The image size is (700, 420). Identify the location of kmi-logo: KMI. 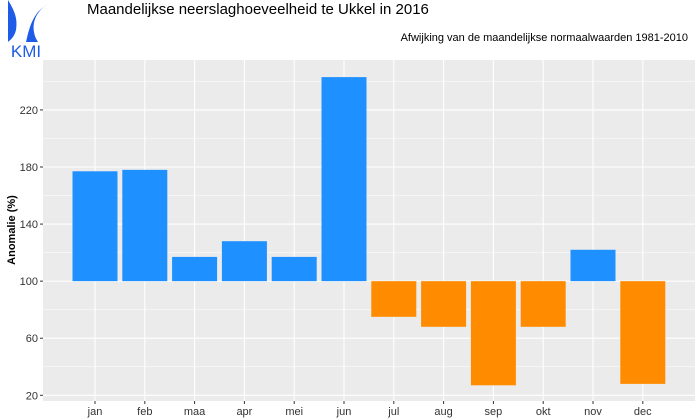
(28, 29).